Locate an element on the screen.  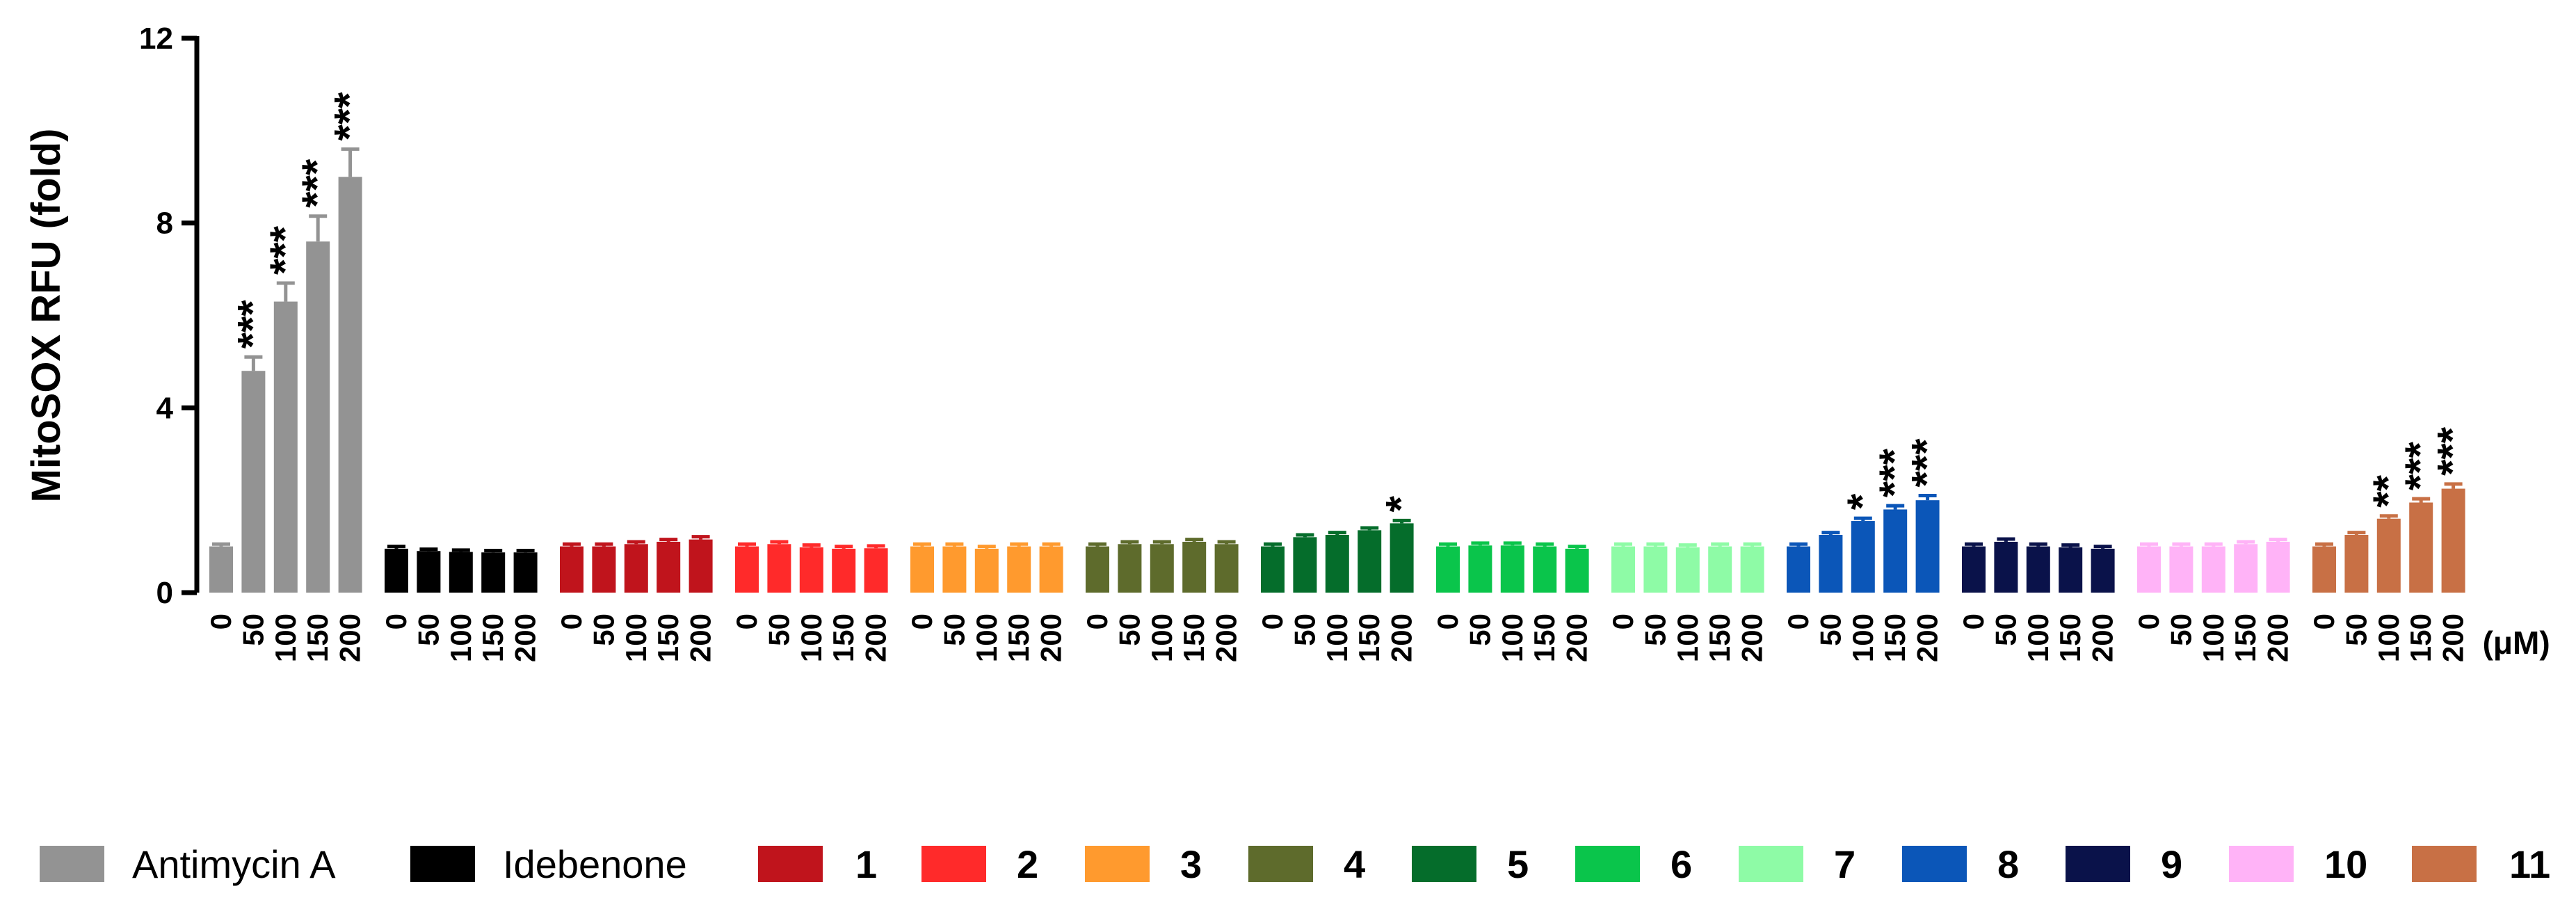
legend-label: 5 is located at coordinates (1518, 864).